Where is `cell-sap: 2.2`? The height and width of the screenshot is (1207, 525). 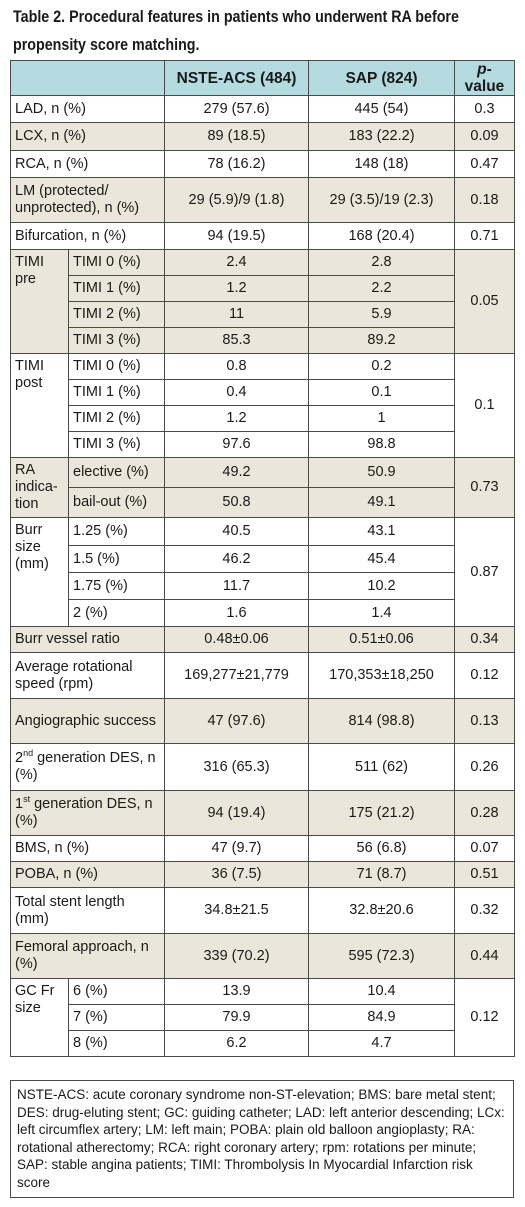
cell-sap: 2.2 is located at coordinates (381, 288).